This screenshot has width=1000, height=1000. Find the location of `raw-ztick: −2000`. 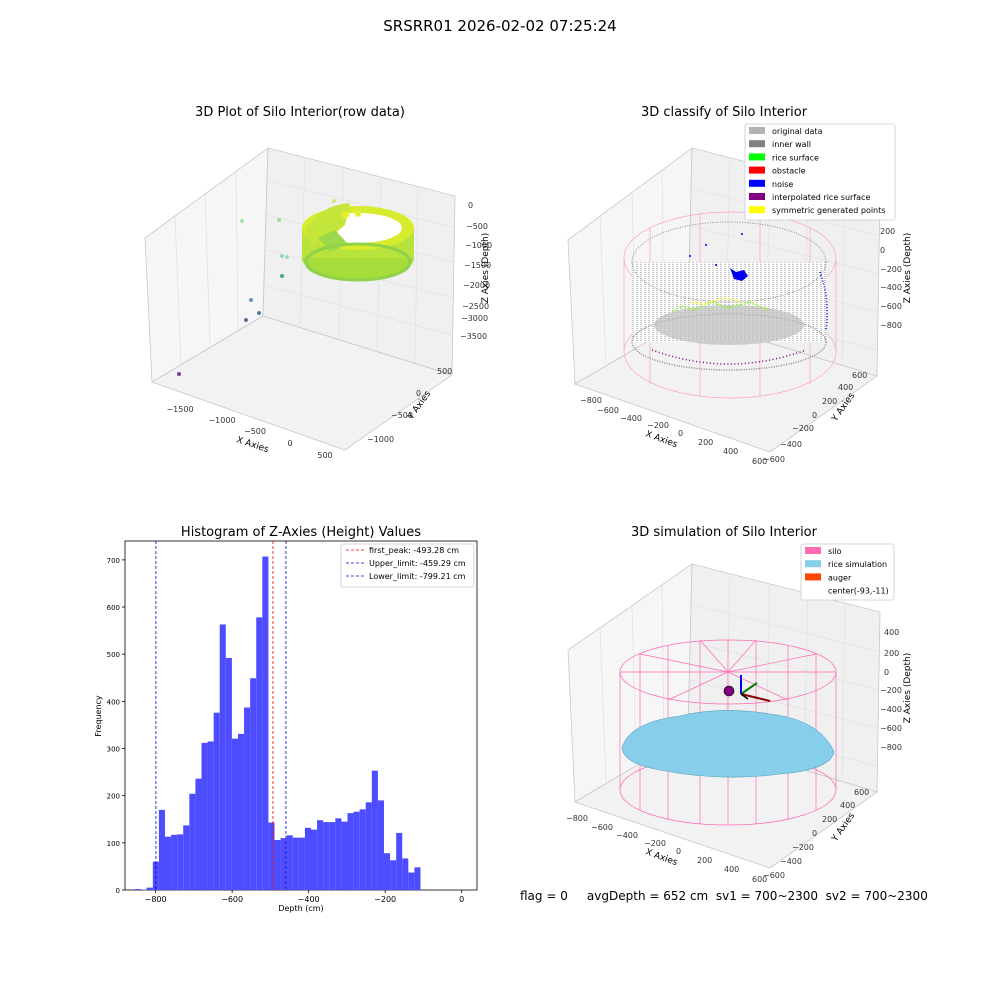

raw-ztick: −2000 is located at coordinates (476, 285).